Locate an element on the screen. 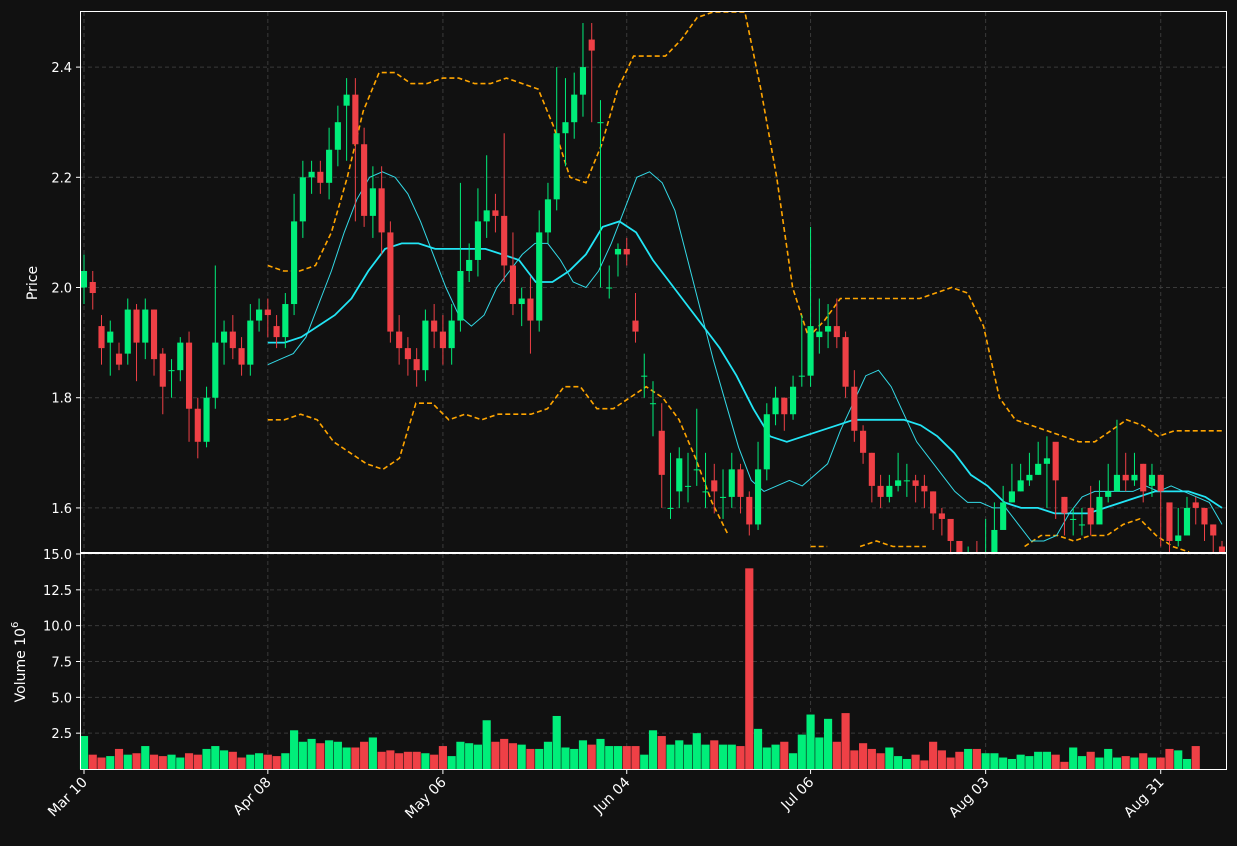 The width and height of the screenshot is (1237, 846). volume-axis-ticks: 2.5 5.0 7.5 10.0 12.5 15.0 is located at coordinates (62, 645).